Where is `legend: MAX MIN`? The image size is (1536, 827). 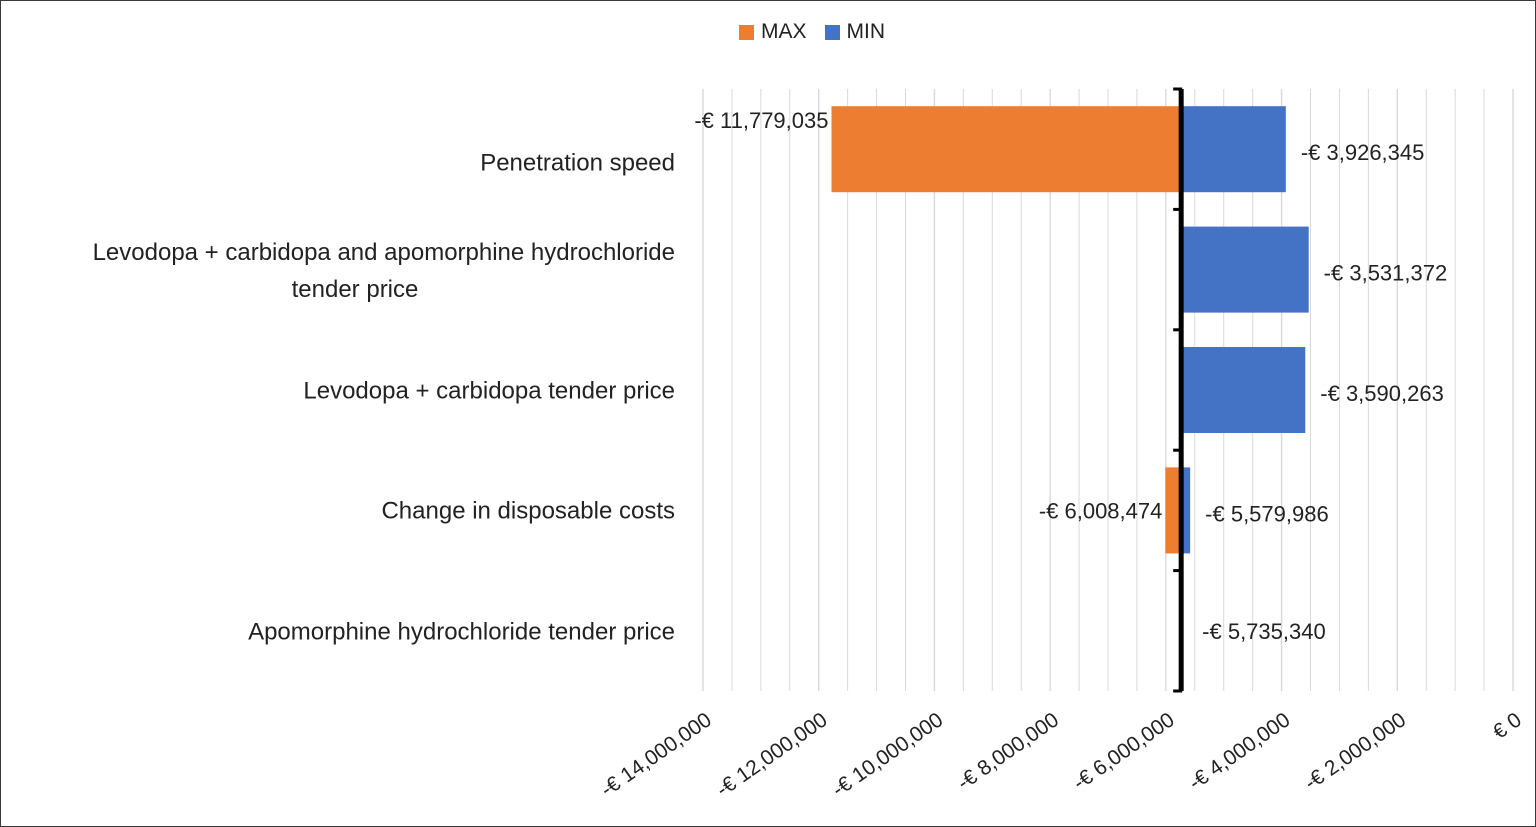 legend: MAX MIN is located at coordinates (821, 32).